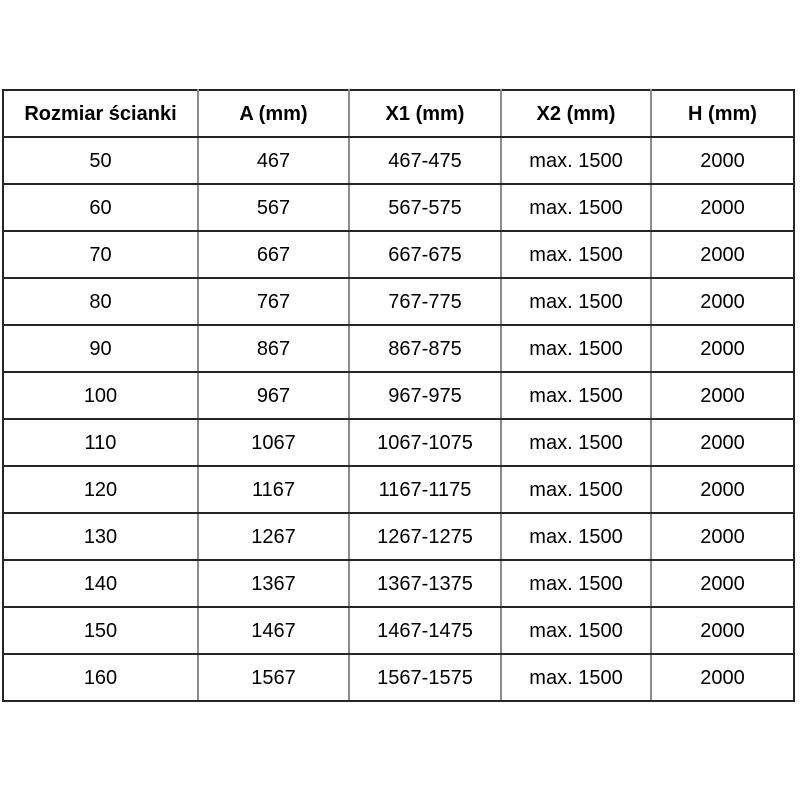  Describe the element at coordinates (273, 536) in the screenshot. I see `table-cell: 1267` at that location.